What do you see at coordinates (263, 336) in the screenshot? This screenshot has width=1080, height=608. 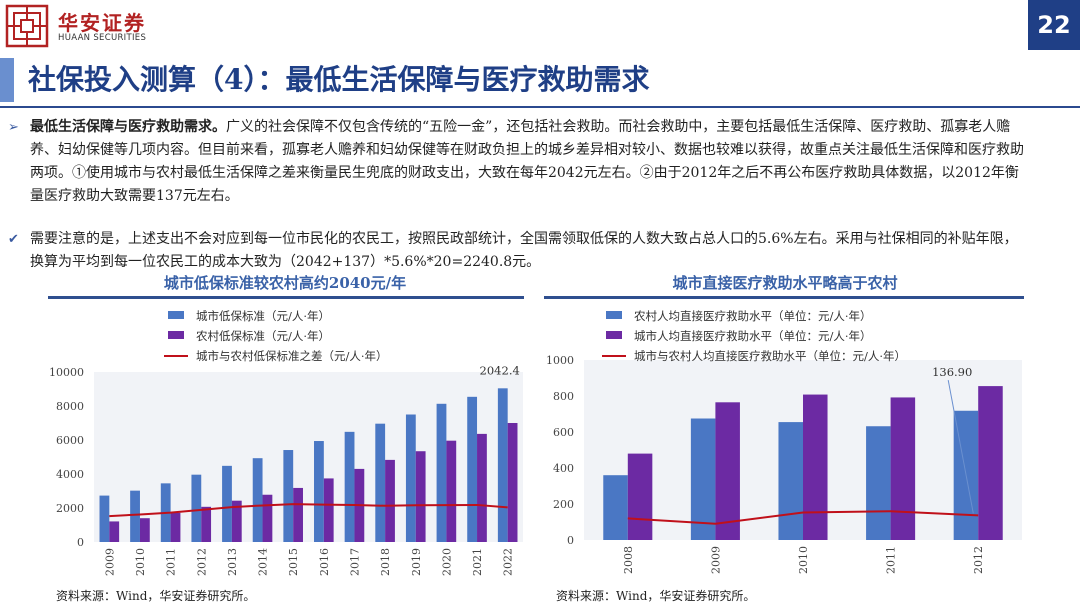 I see `chart-1-legend-label: 农村低保标准（元/人·年）` at bounding box center [263, 336].